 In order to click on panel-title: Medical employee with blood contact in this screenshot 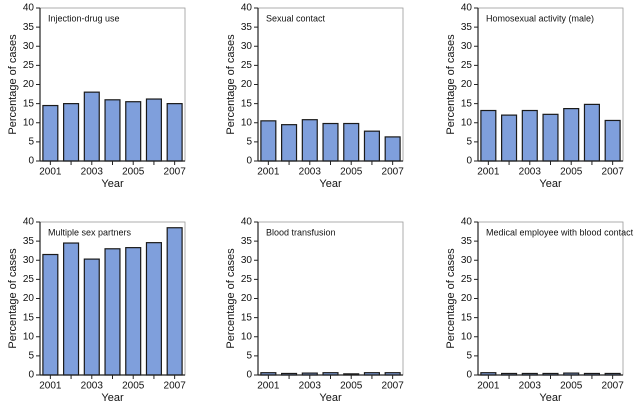, I will do `click(560, 232)`.